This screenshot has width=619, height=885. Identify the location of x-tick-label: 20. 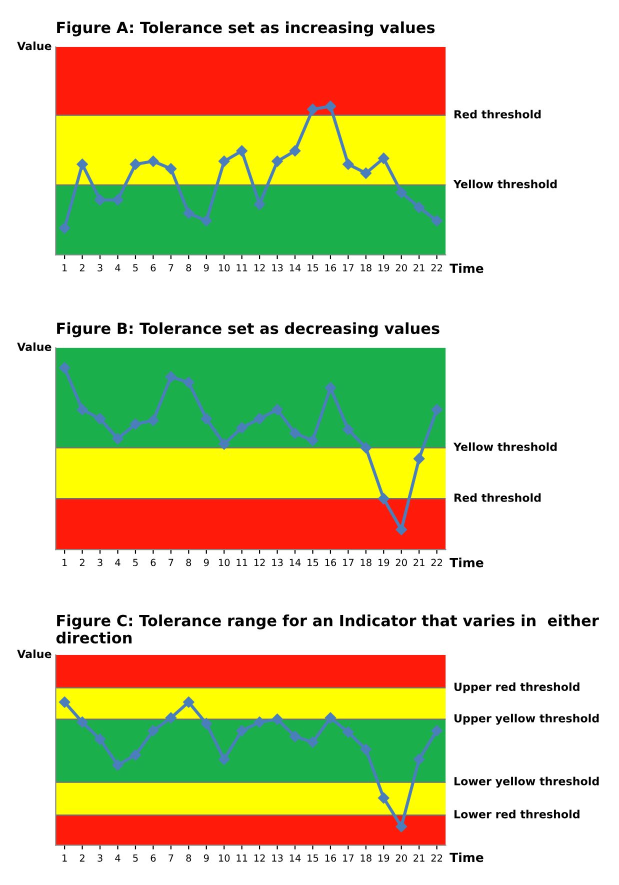
(401, 268).